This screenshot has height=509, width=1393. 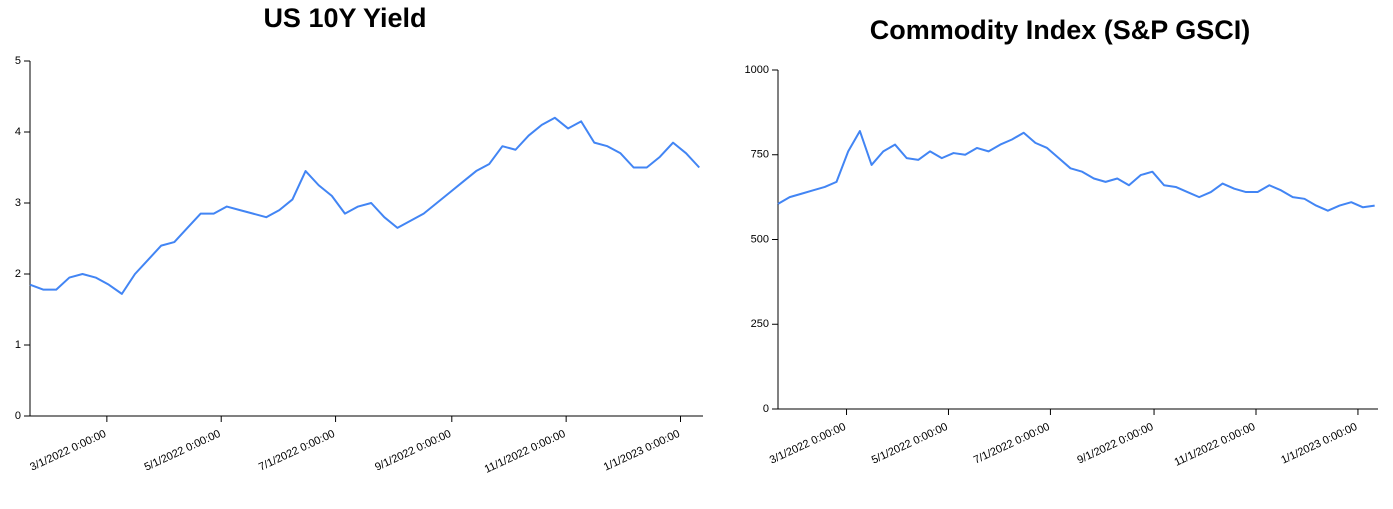 I want to click on y-tick-label: 3, so click(x=18, y=203).